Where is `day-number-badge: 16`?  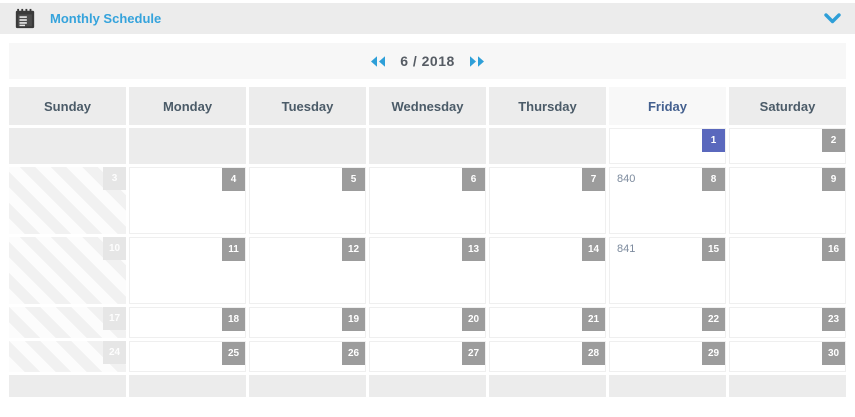
day-number-badge: 16 is located at coordinates (833, 249).